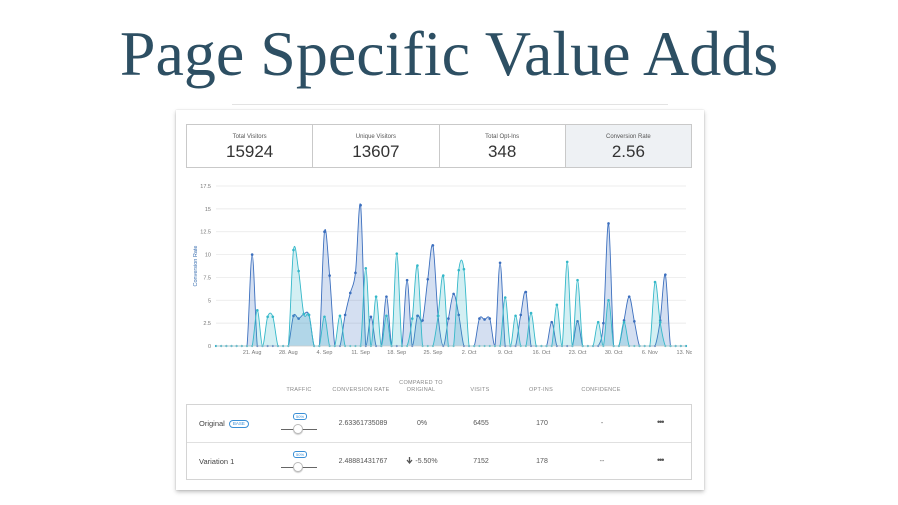 This screenshot has width=898, height=505. I want to click on x-tick-label: 11. Sep, so click(360, 353).